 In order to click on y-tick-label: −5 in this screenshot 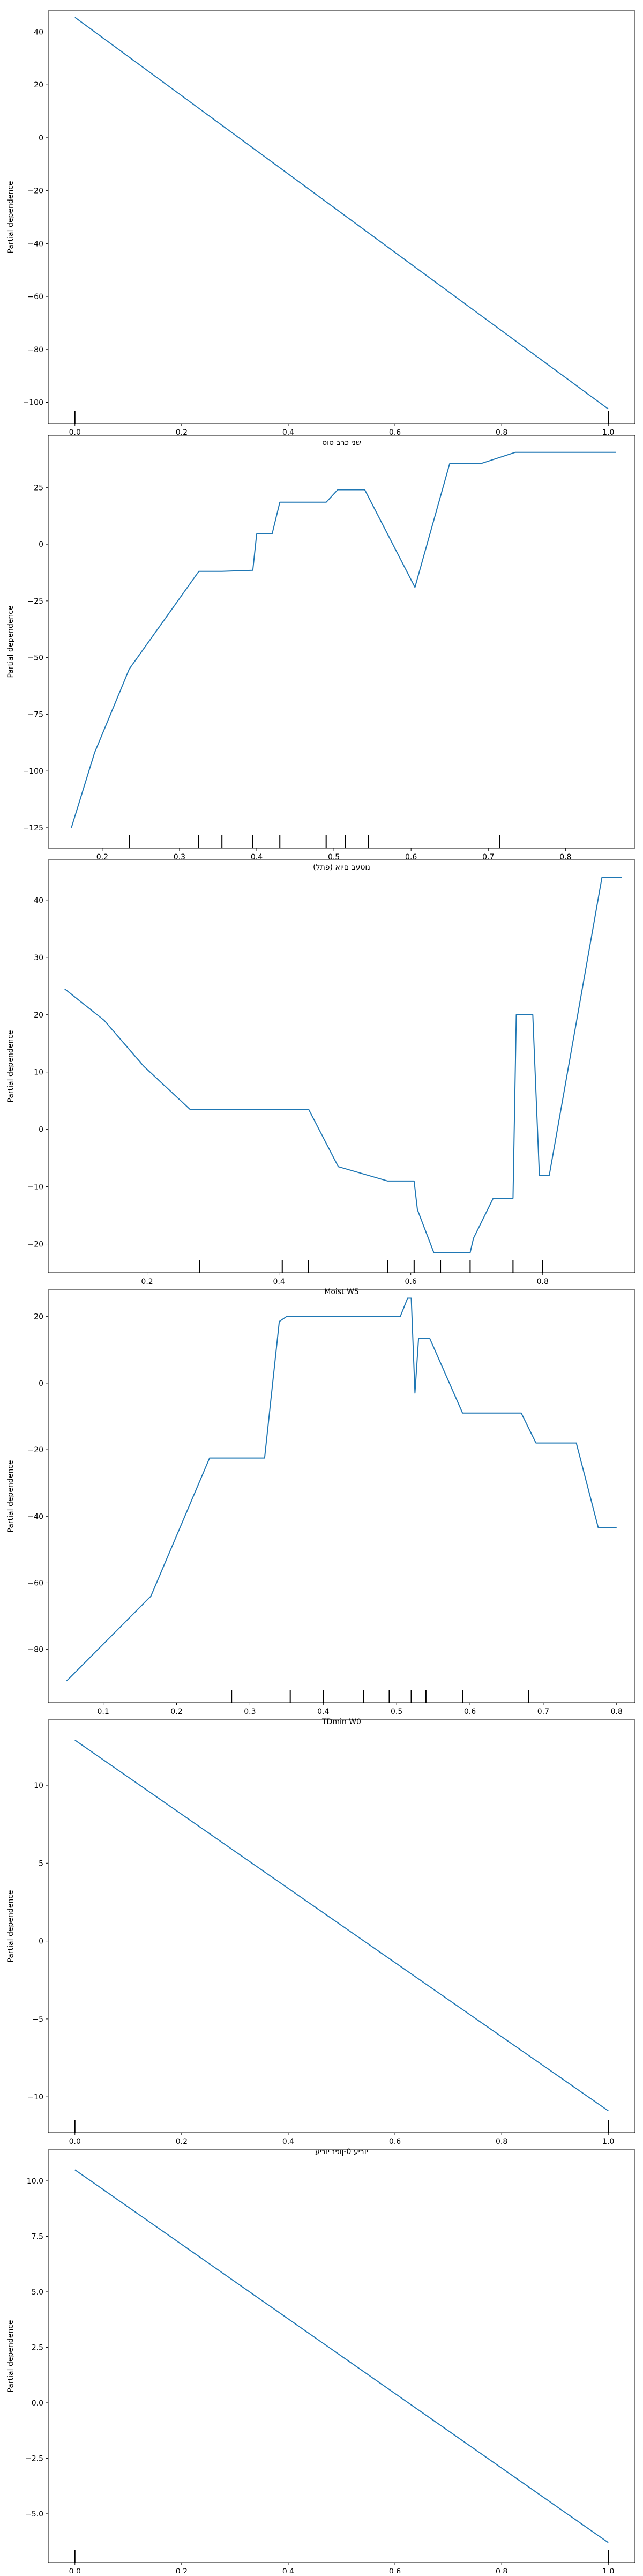, I will do `click(37, 2020)`.